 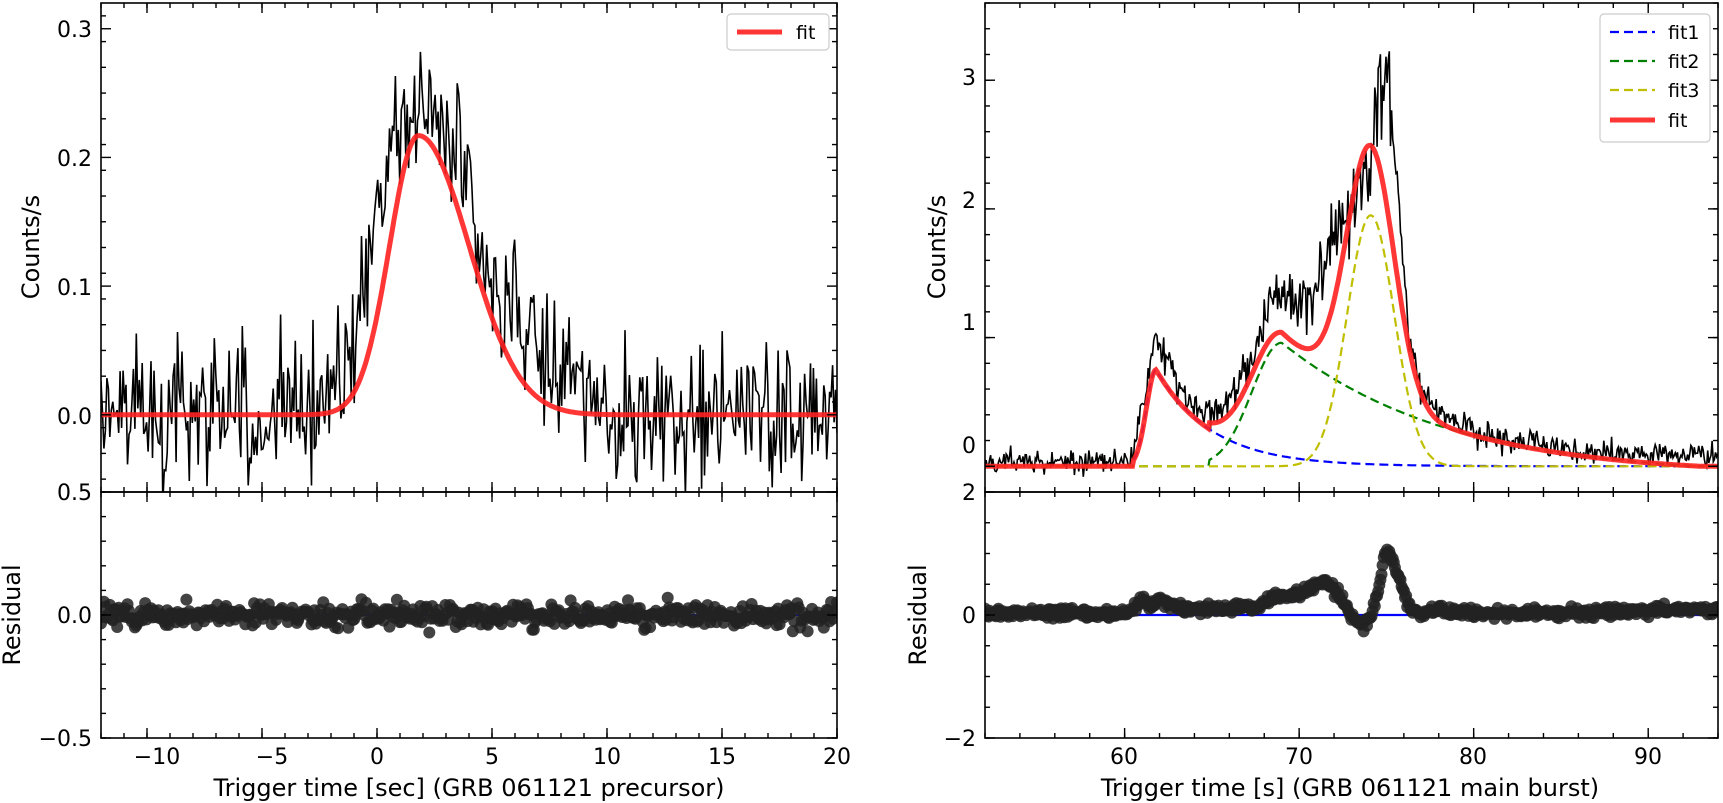 I want to click on rb-xtick-1: 70, so click(x=1299, y=757).